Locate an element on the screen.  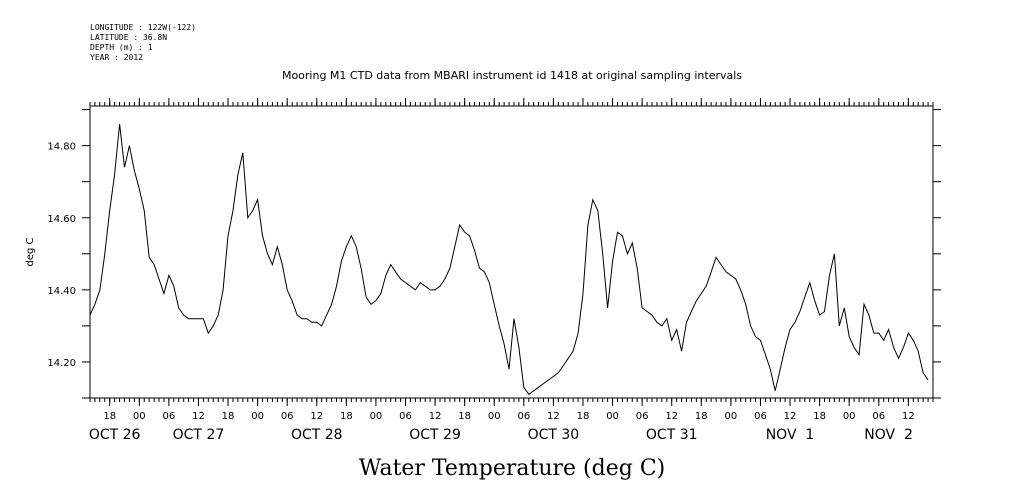
x-day-label: OCT 27 is located at coordinates (199, 435).